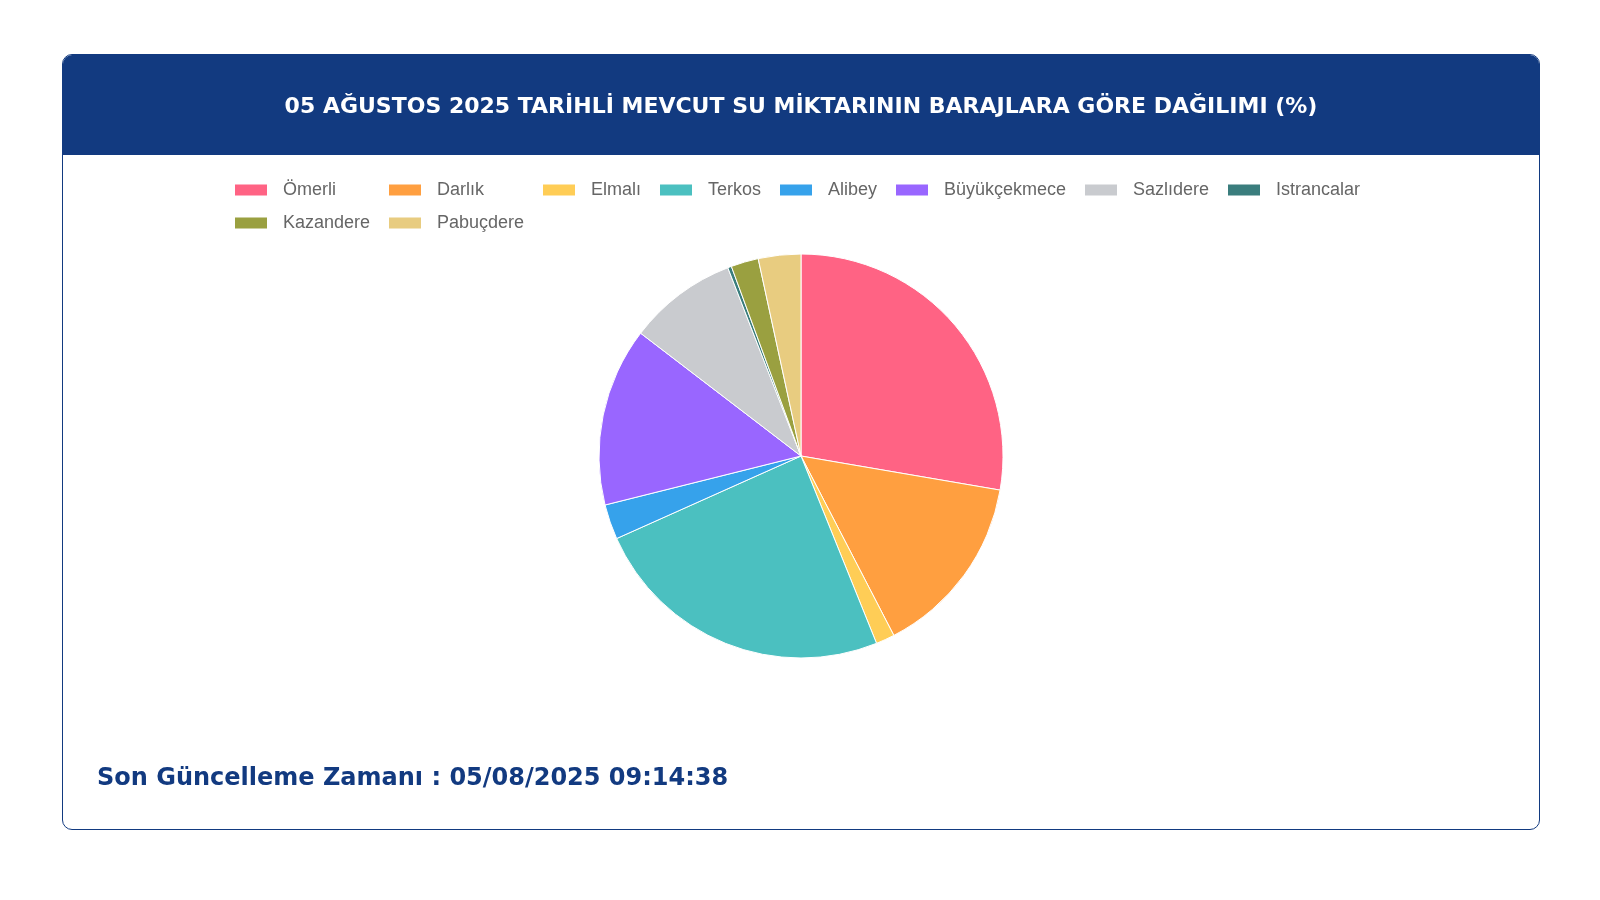 This screenshot has width=1600, height=900. What do you see at coordinates (1005, 189) in the screenshot?
I see `legend-label: Büyükçekmece` at bounding box center [1005, 189].